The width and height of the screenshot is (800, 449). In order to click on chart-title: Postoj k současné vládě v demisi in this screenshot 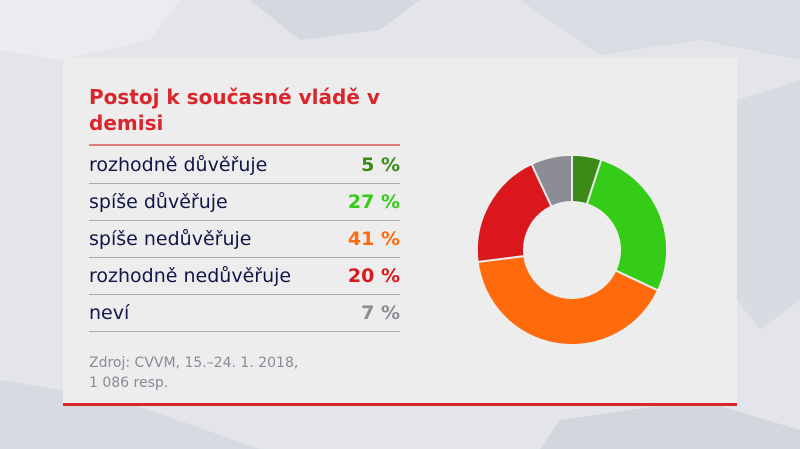, I will do `click(234, 110)`.